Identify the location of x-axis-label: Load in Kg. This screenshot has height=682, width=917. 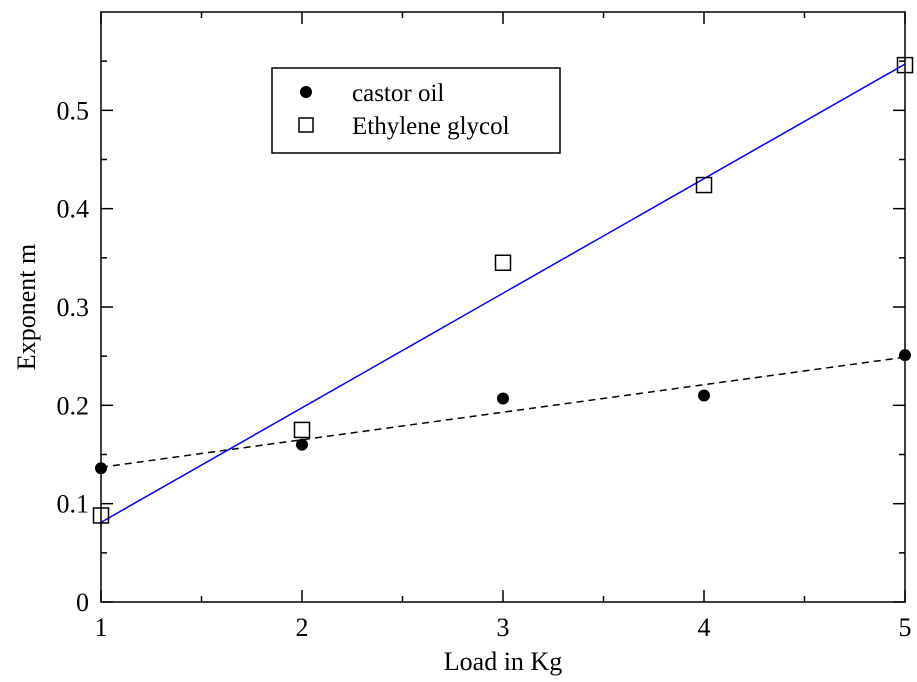
(503, 661).